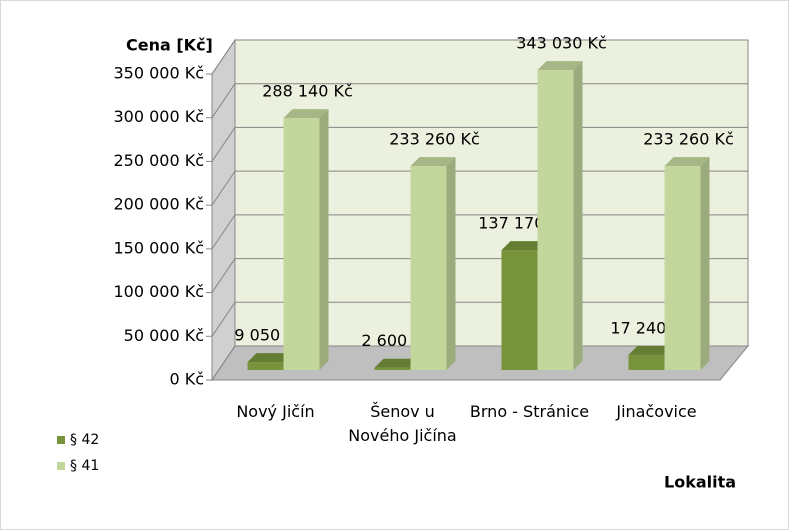  I want to click on x-tick-label: Šenov u Nového Jičína, so click(402, 423).